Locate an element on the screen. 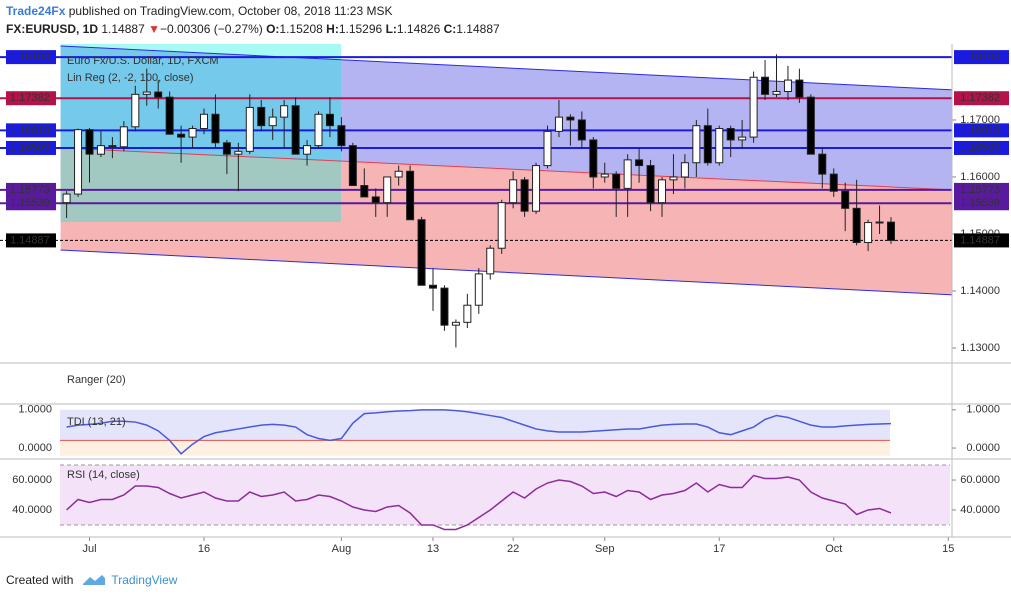 The height and width of the screenshot is (598, 1011). x-tick-label: Aug is located at coordinates (342, 549).